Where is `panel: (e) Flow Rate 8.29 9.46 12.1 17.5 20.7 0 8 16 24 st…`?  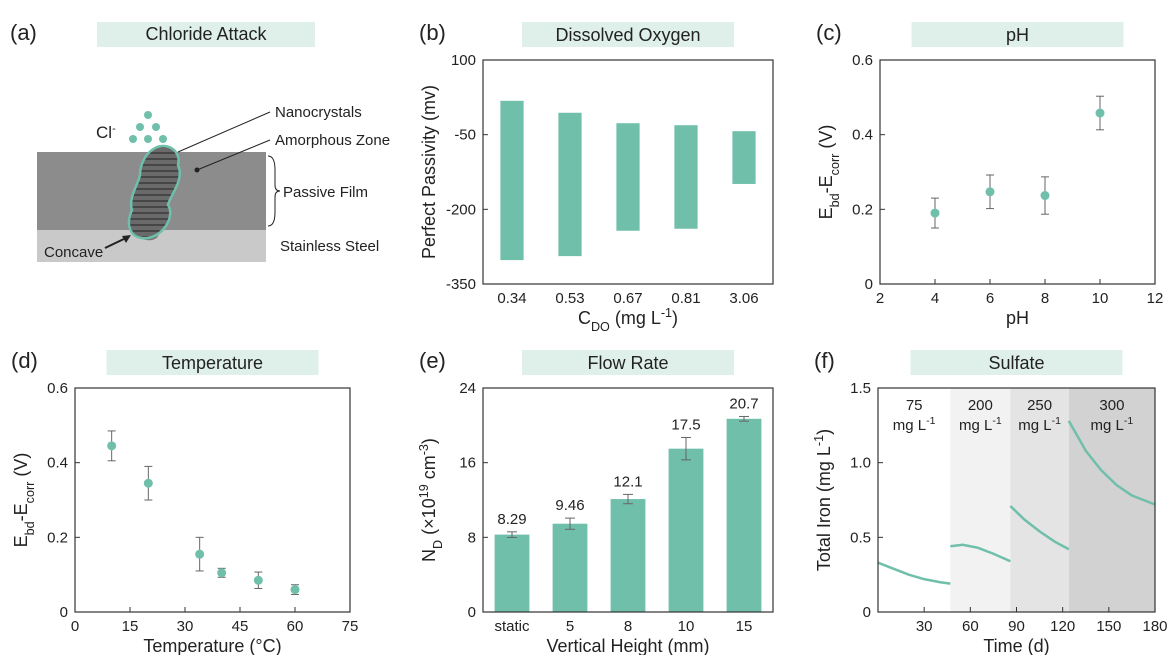 panel: (e) Flow Rate 8.29 9.46 12.1 17.5 20.7 0 8 16 24 st… is located at coordinates (595, 502).